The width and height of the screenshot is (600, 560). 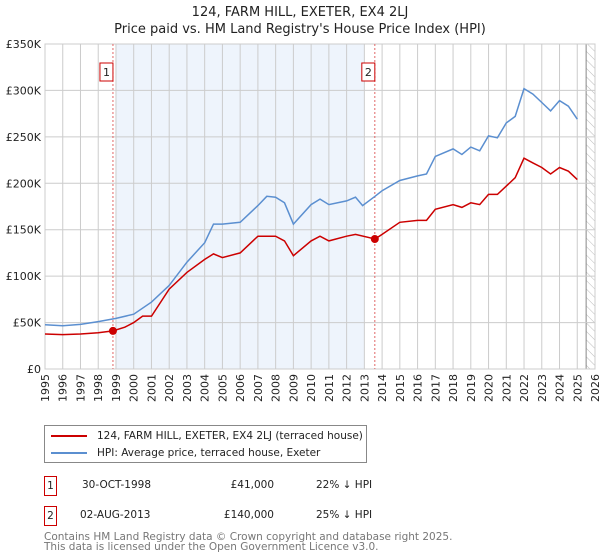 I want to click on y-tick-label: £0, so click(x=34, y=369).